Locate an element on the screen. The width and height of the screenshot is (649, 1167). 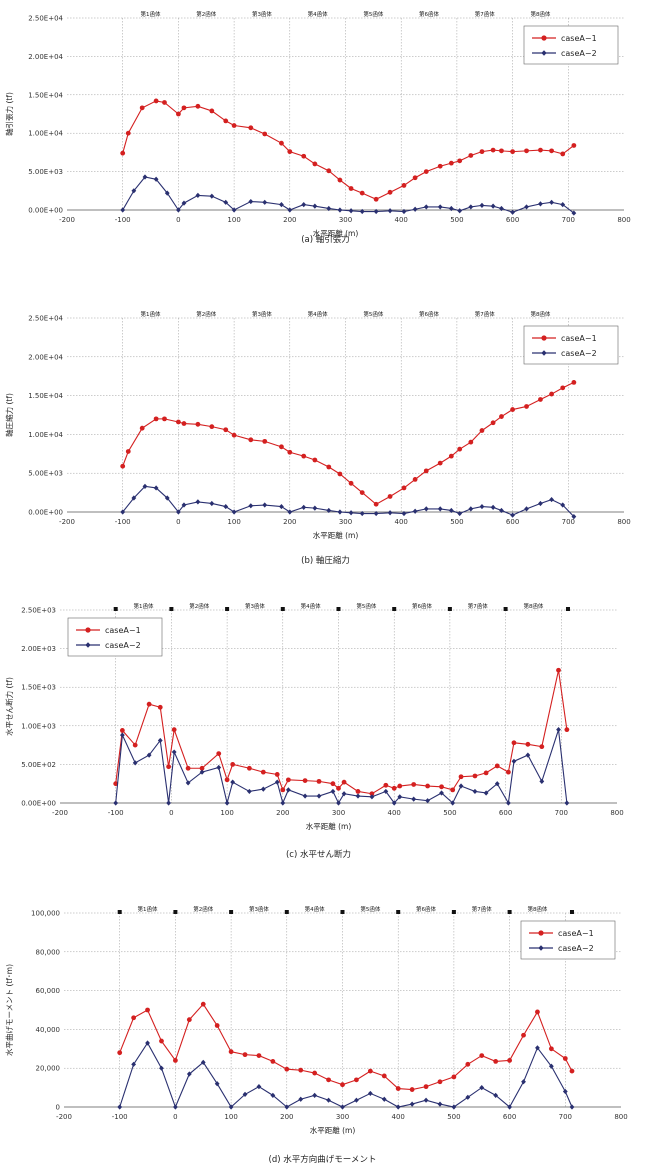
y-axis-label: 軸引張力 (tf) is located at coordinates (9, 114).